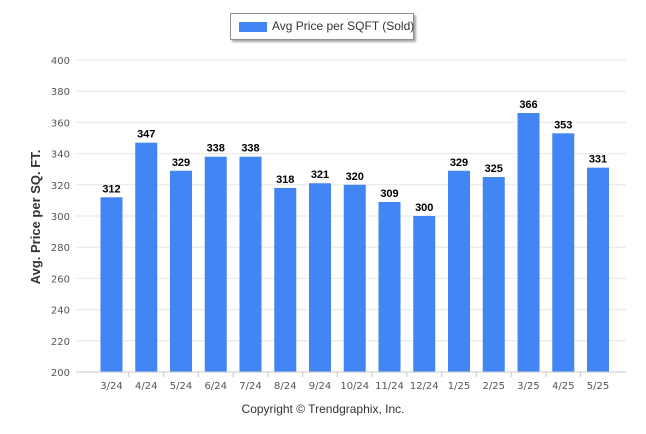 This screenshot has width=646, height=434. What do you see at coordinates (354, 386) in the screenshot?
I see `x-tick-label: 10/24` at bounding box center [354, 386].